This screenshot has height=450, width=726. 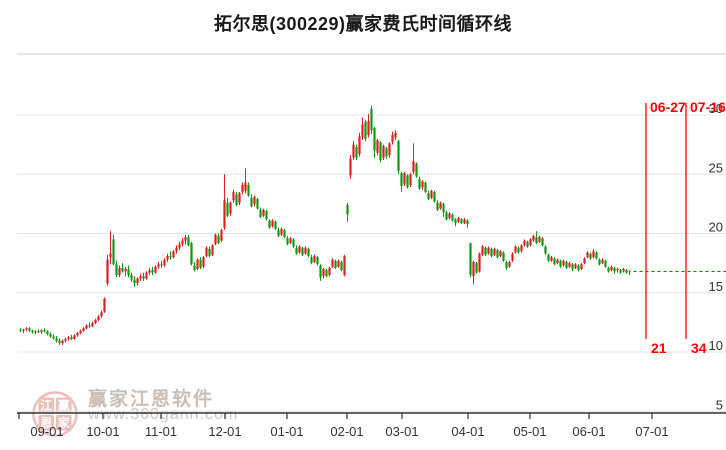 I want to click on y-axis-label-20: 20, so click(x=716, y=227).